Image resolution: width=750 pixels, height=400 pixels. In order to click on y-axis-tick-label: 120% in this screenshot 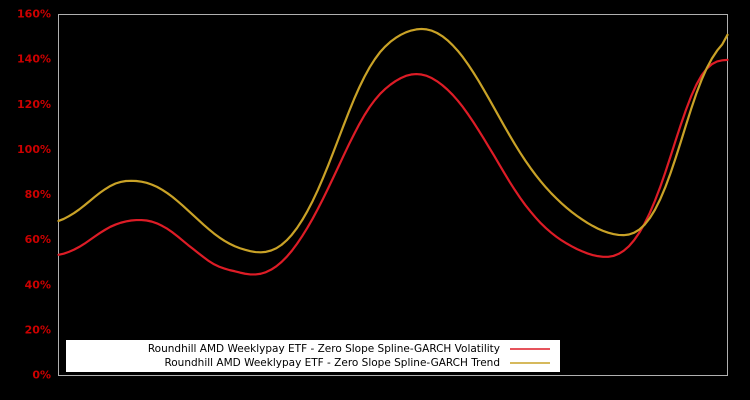, I will do `click(34, 104)`.